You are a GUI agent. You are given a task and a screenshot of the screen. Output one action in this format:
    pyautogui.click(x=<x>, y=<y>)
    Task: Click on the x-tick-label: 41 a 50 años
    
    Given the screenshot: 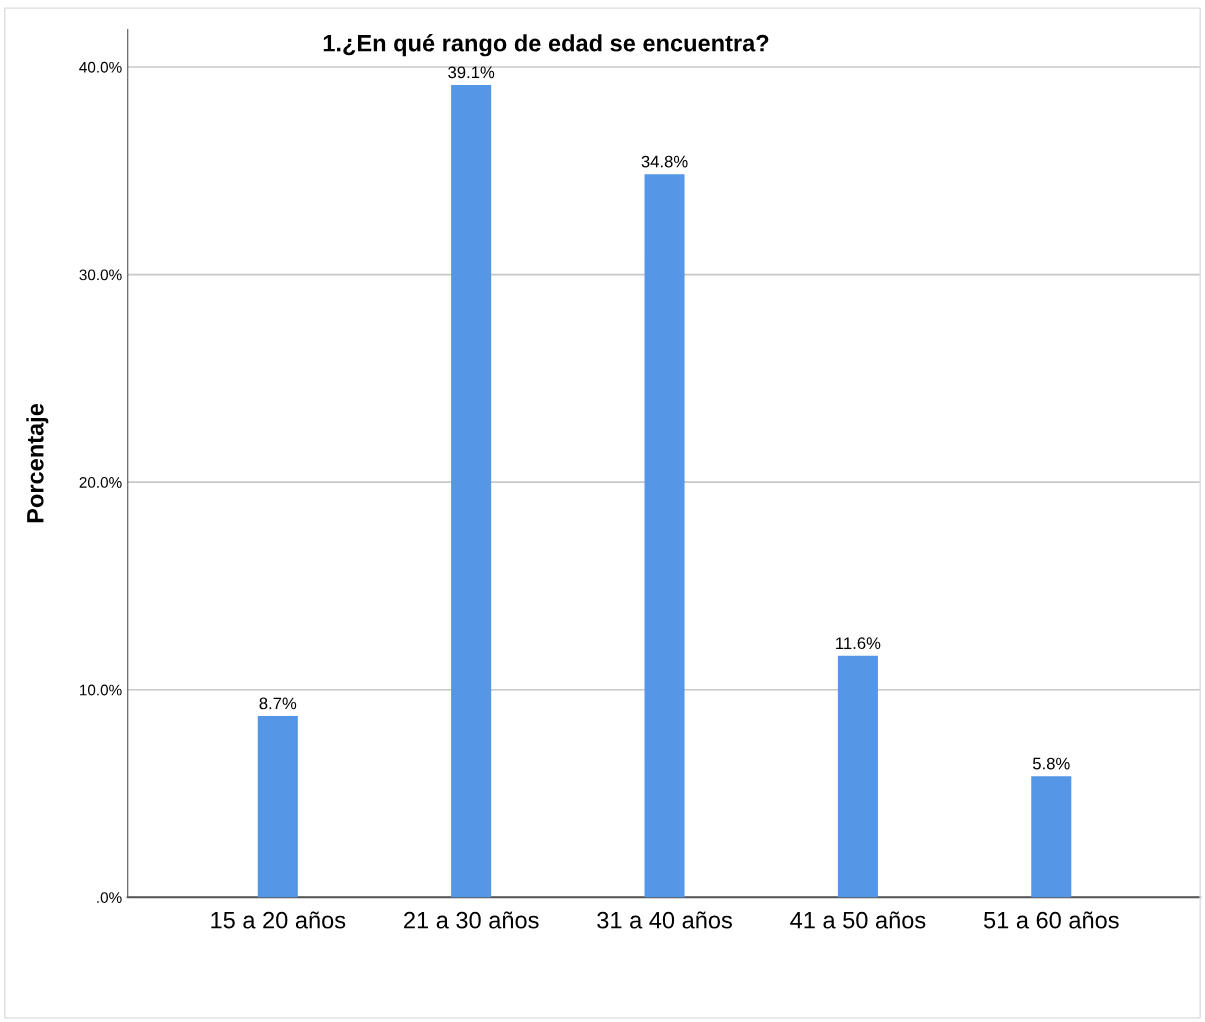 What is the action you would take?
    pyautogui.click(x=858, y=920)
    